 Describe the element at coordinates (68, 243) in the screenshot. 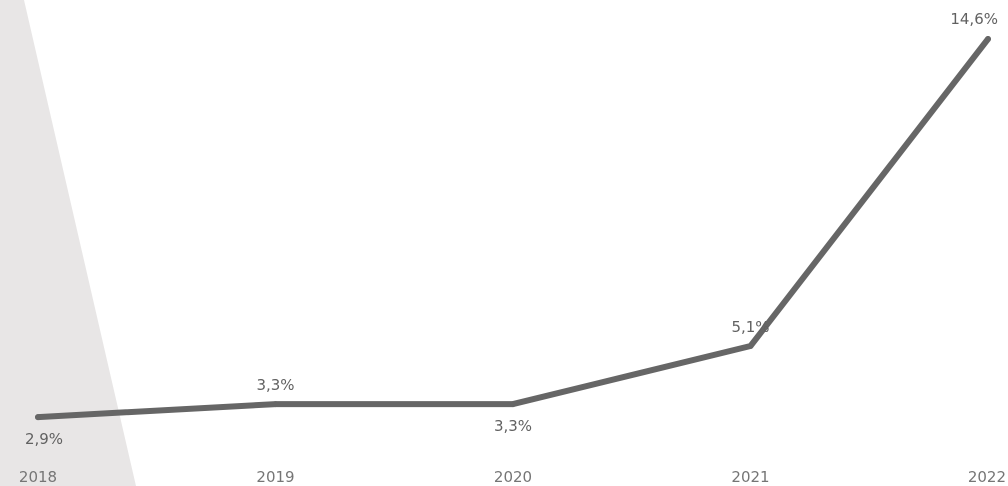

I see `decorative-backdrop-shape` at that location.